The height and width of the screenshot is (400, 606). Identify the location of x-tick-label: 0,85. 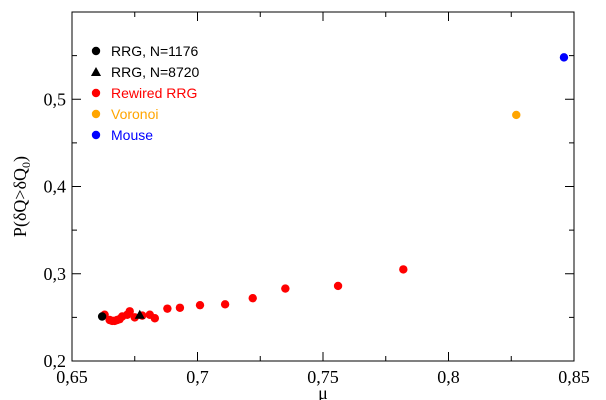
(574, 377).